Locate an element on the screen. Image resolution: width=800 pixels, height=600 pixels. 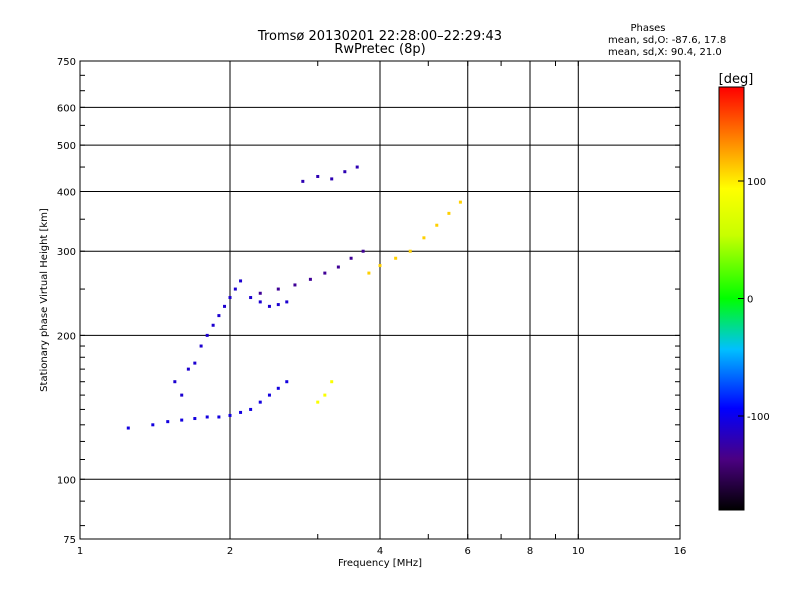
chart-title: Tromsø 20130201 22:28:00–22:29:43 is located at coordinates (379, 36).